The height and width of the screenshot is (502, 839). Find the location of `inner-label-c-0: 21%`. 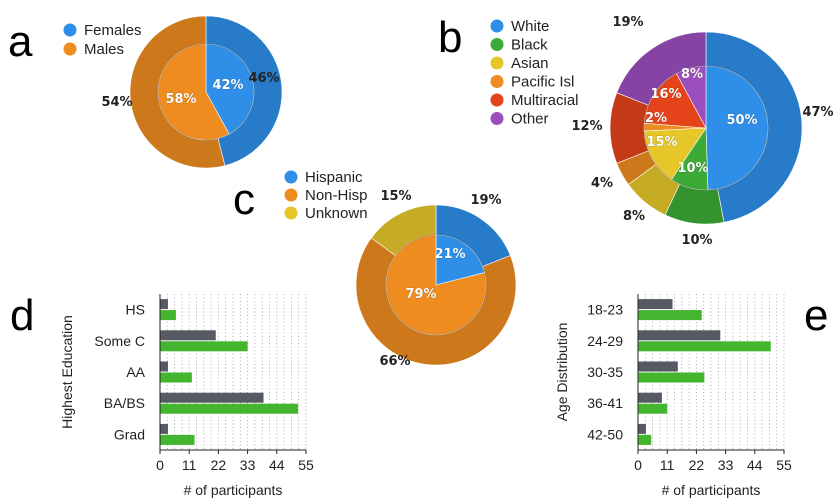

inner-label-c-0: 21% is located at coordinates (449, 254).